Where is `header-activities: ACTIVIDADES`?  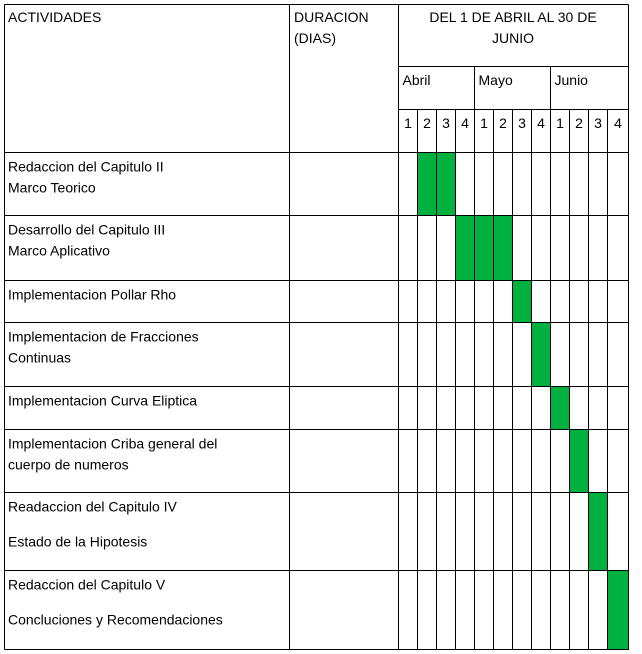
header-activities: ACTIVIDADES is located at coordinates (54, 17).